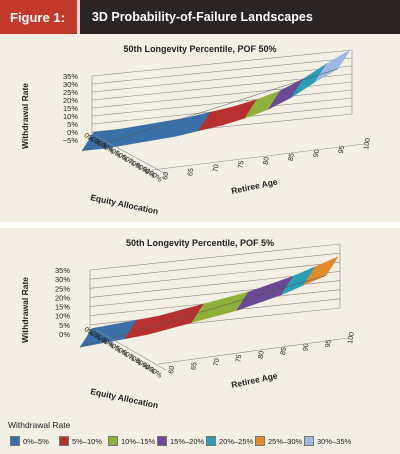 This screenshot has width=400, height=454. Describe the element at coordinates (236, 441) in the screenshot. I see `legend-label: 20%–25%` at that location.